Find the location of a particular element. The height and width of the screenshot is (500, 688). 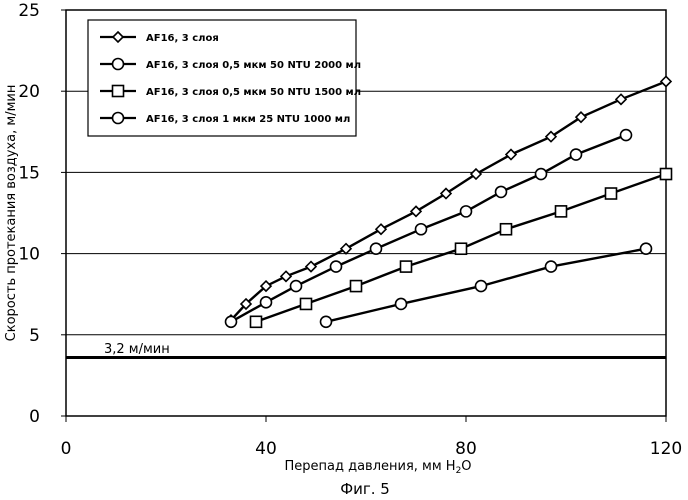

x-tick-label: 80 is located at coordinates (466, 449).